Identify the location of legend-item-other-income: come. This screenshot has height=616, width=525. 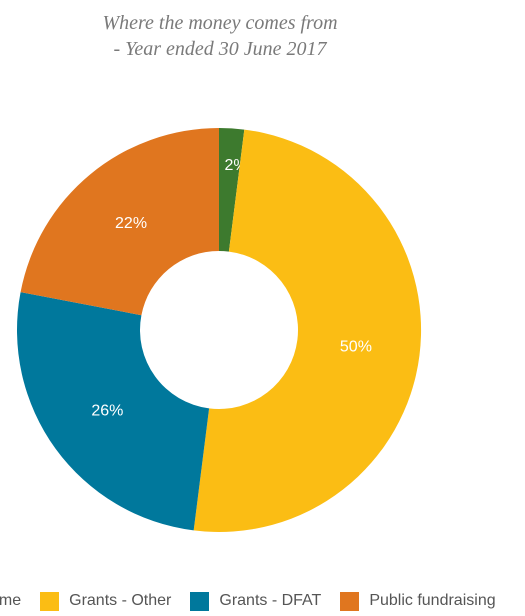
(10, 601).